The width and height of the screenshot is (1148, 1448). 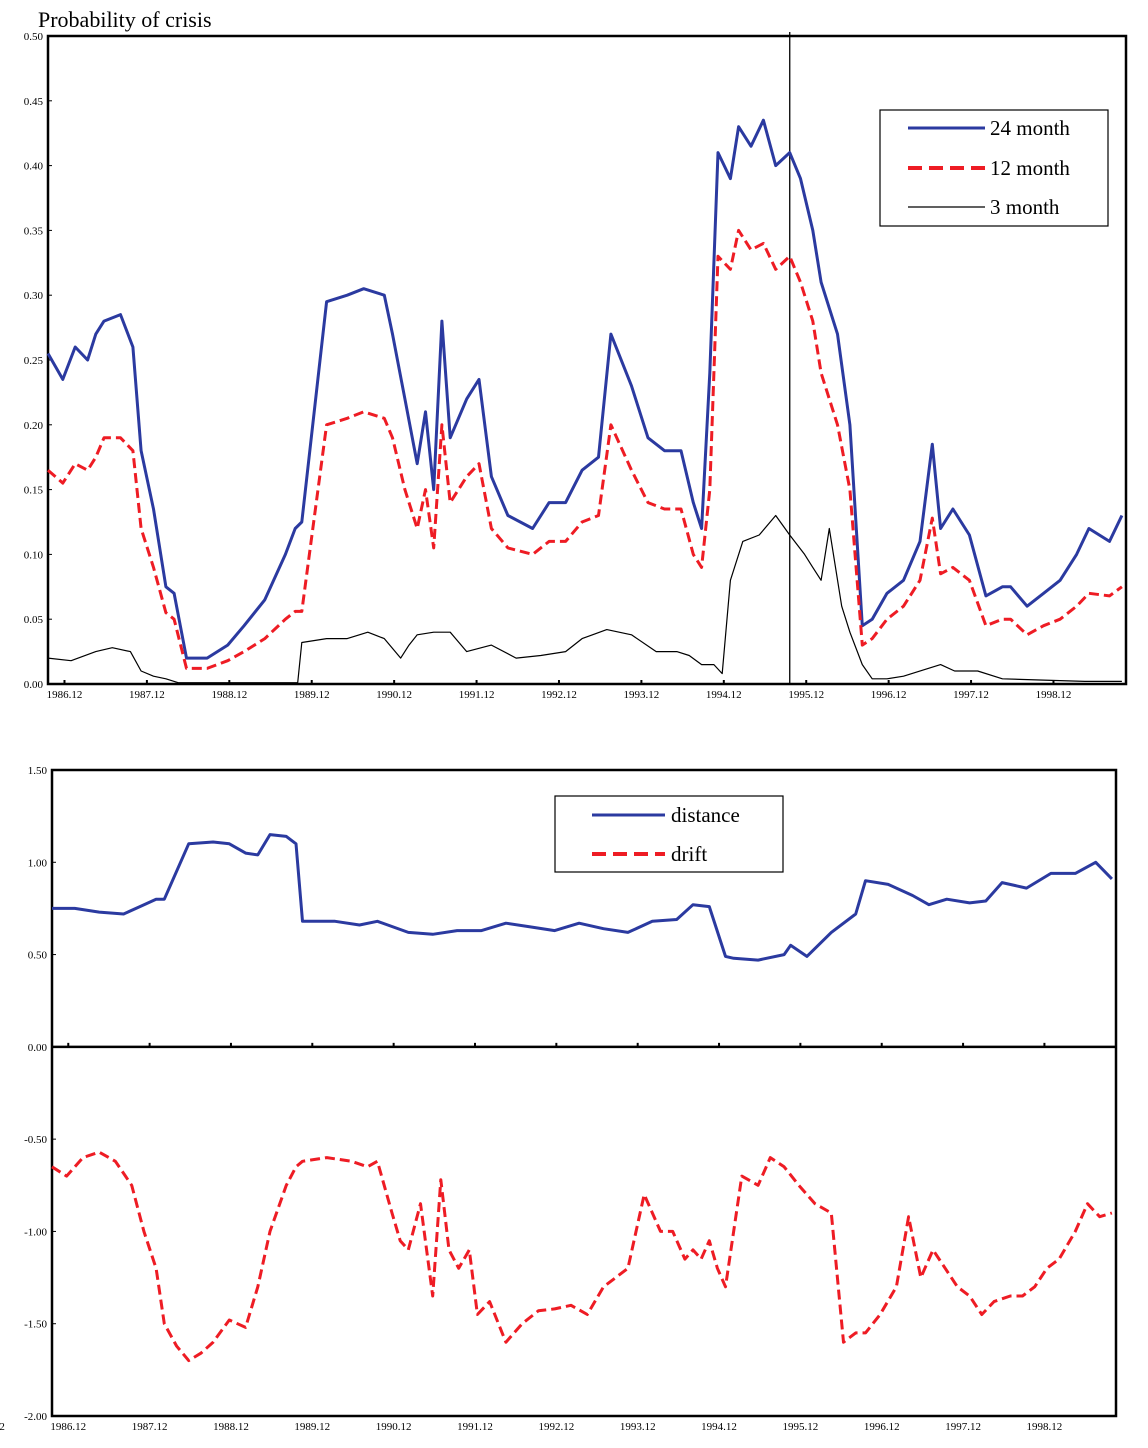 I want to click on legend-label: 3 month, so click(x=1025, y=207).